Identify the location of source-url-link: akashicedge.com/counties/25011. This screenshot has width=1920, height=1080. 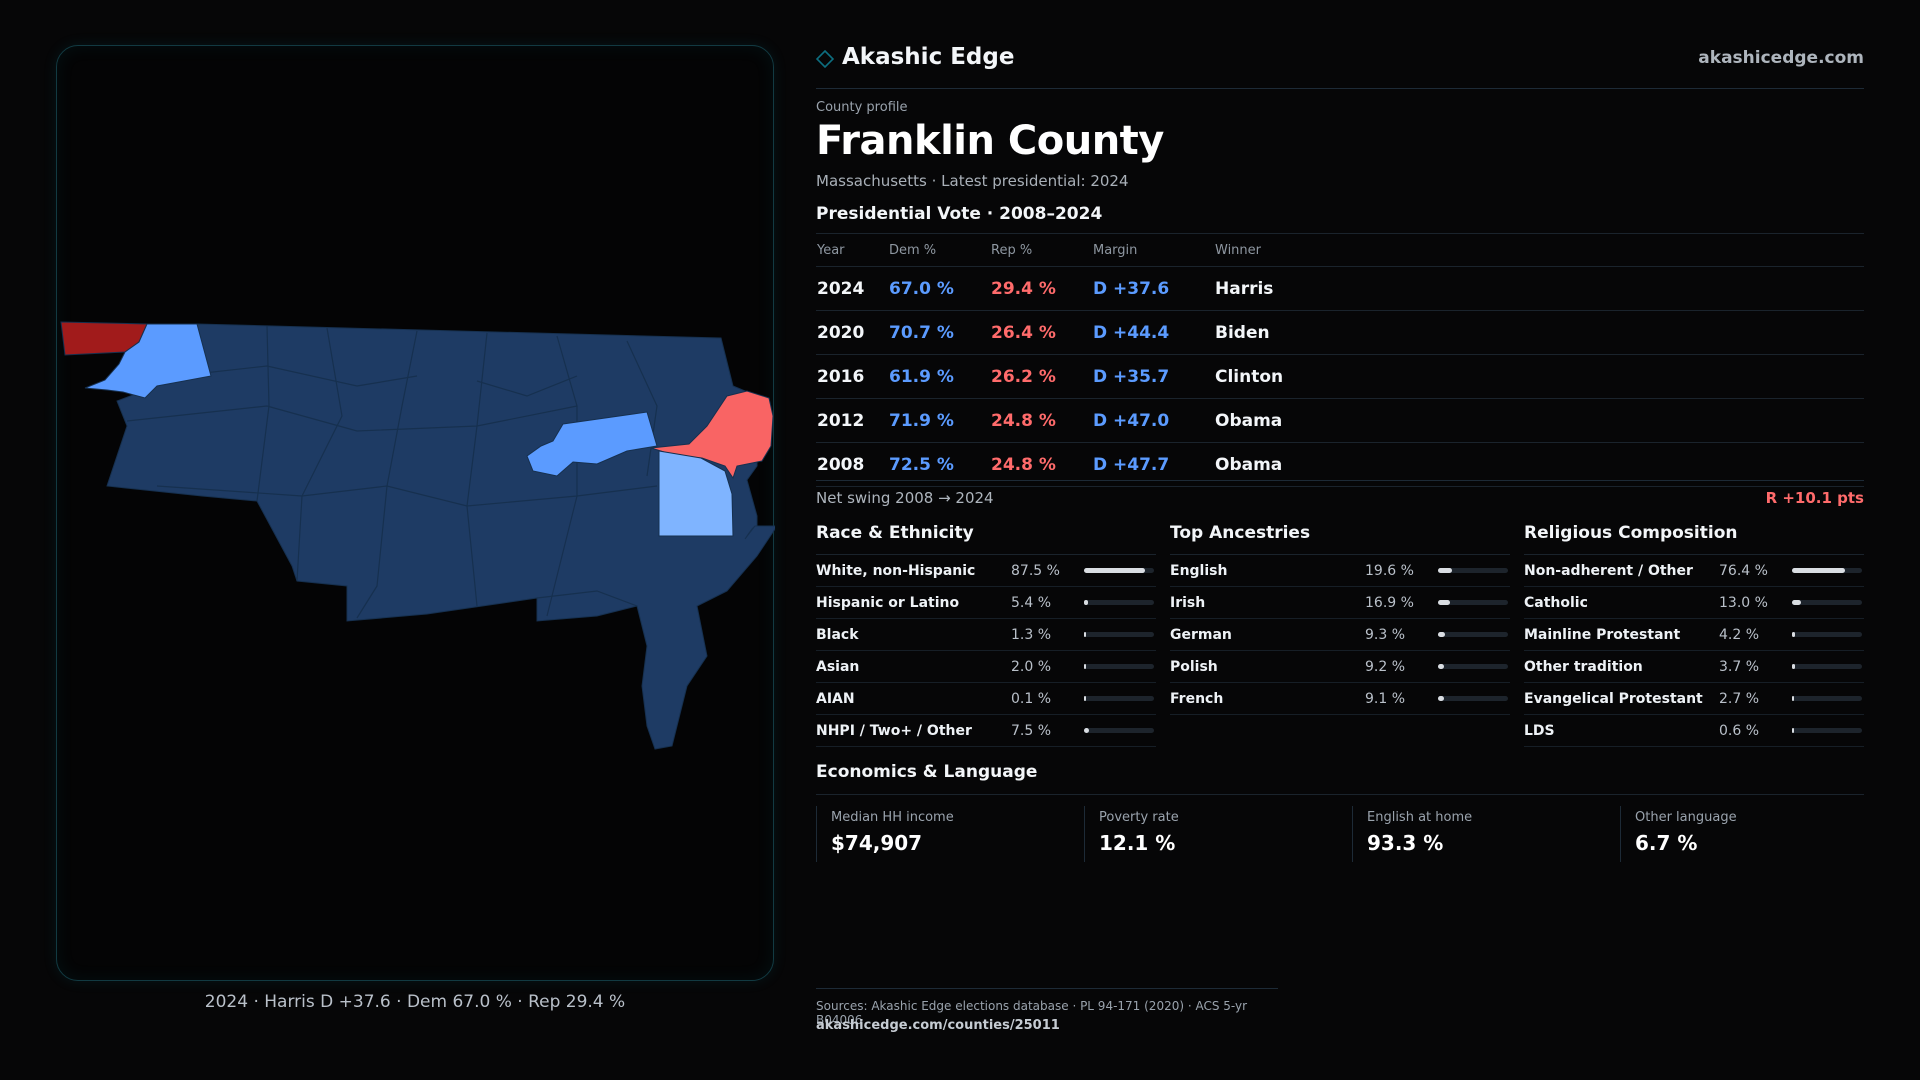
(938, 1025).